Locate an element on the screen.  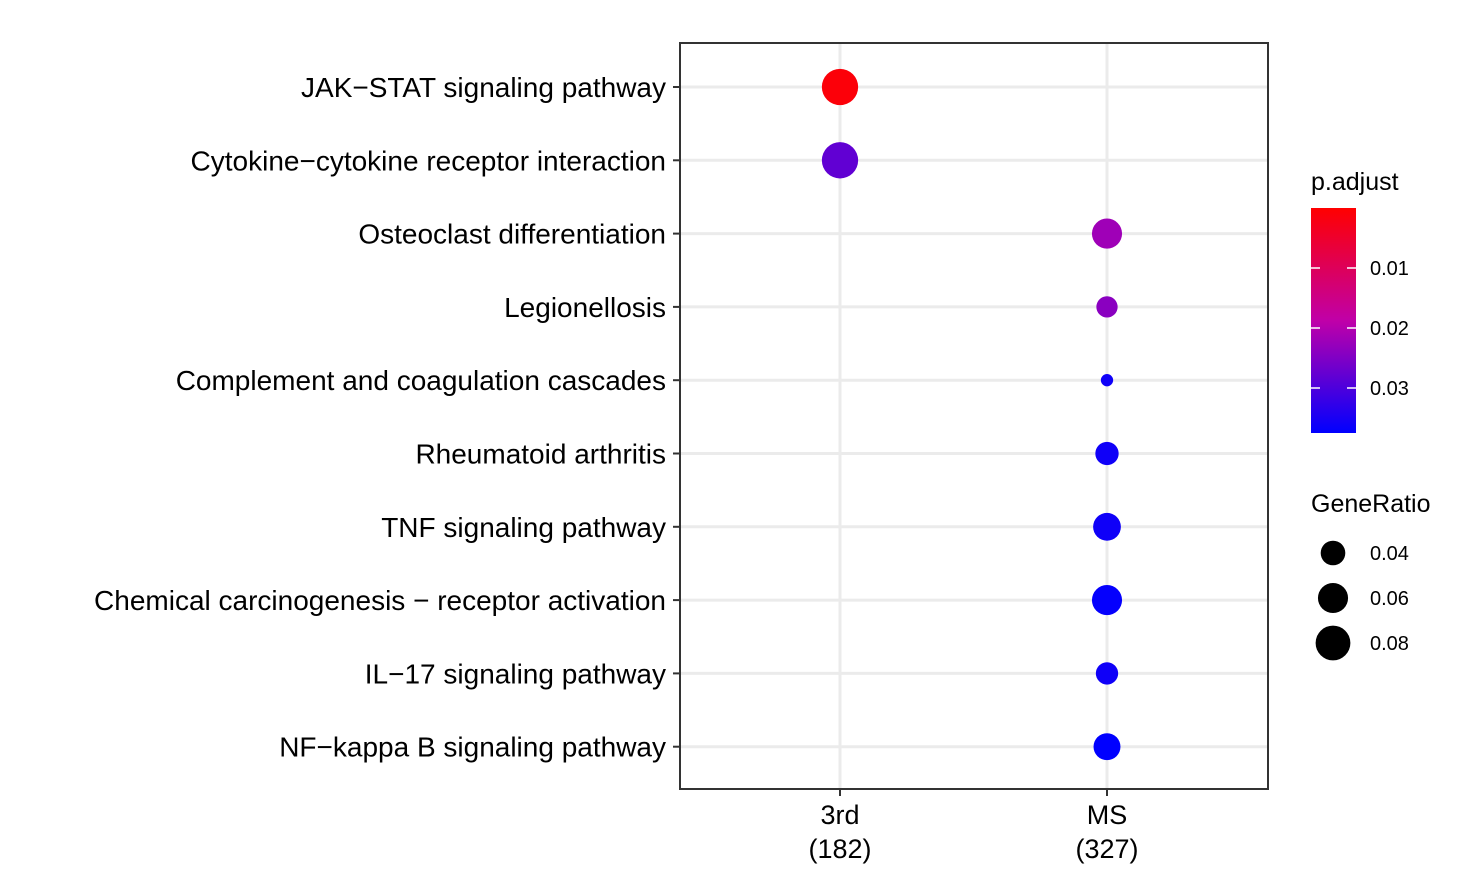
y-tick-label: Legionellosis is located at coordinates (585, 307).